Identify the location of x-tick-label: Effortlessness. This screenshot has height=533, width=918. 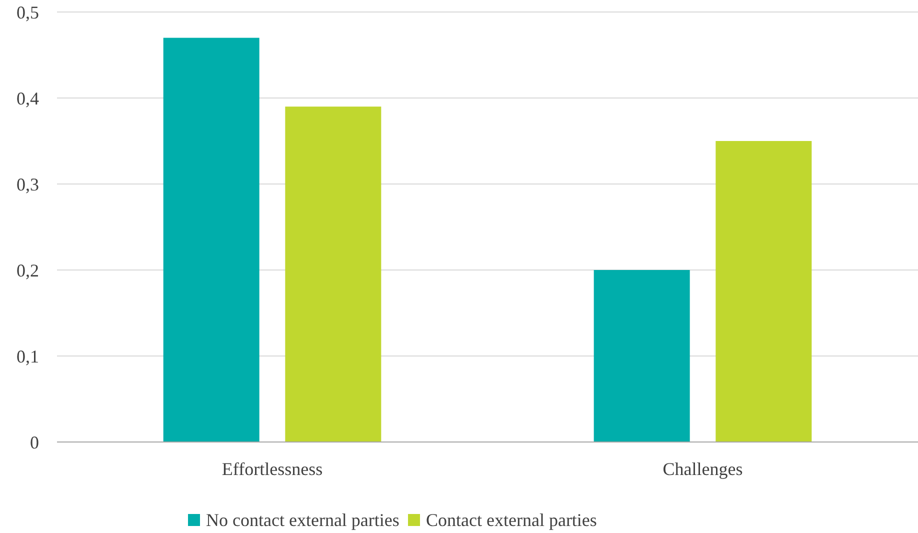
(272, 469).